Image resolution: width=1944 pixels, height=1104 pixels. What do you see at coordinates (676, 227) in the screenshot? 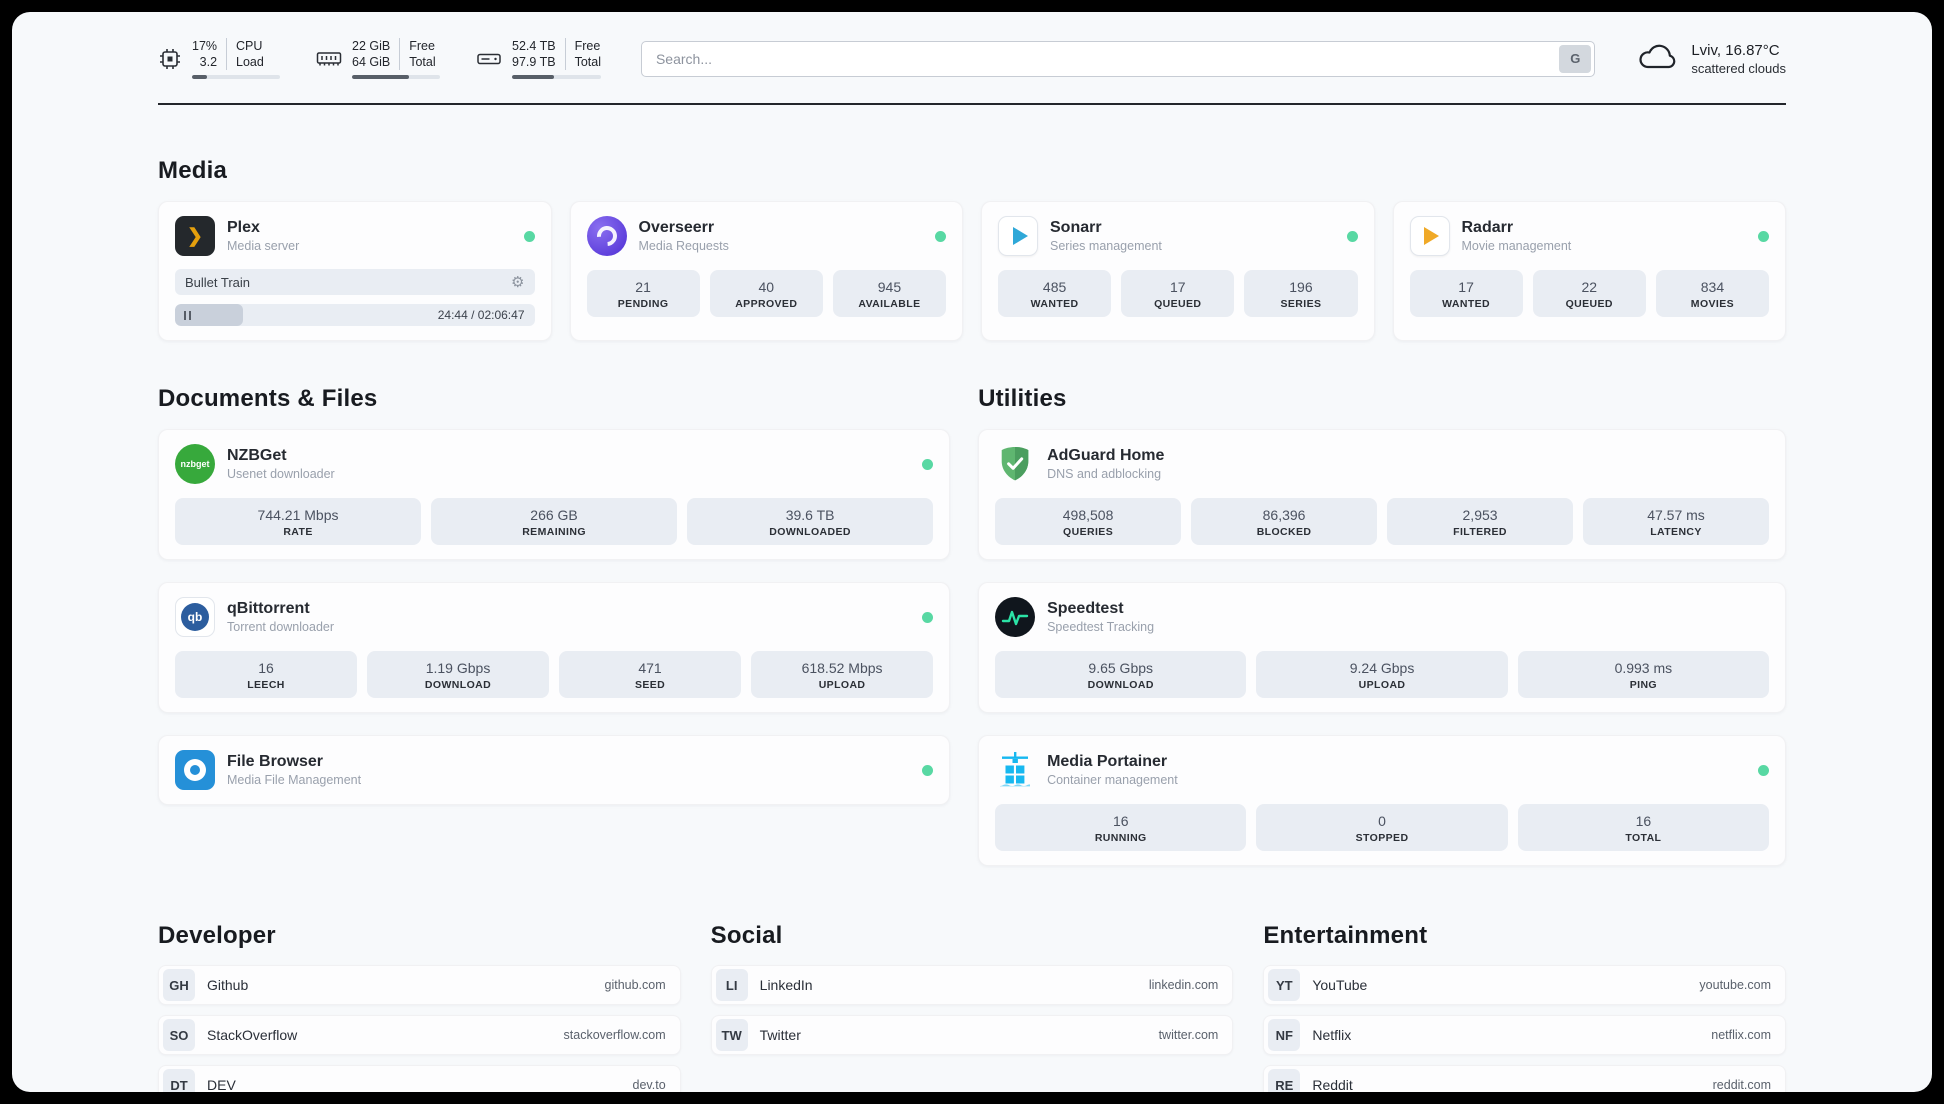
I see `app-name: Overseerr` at bounding box center [676, 227].